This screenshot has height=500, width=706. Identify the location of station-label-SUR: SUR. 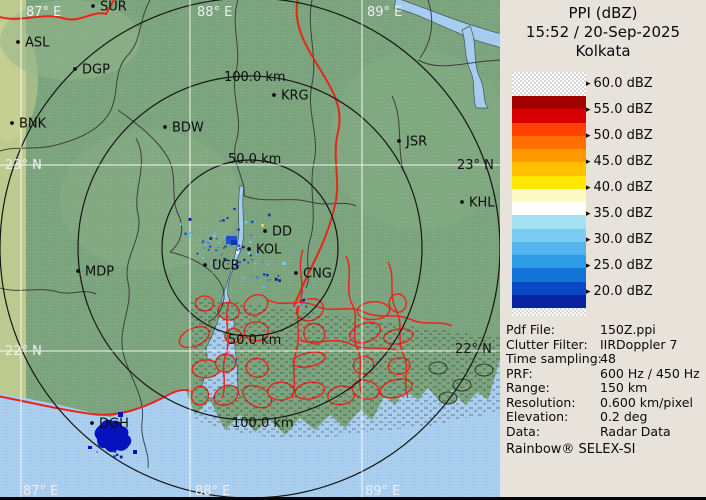
(113, 7).